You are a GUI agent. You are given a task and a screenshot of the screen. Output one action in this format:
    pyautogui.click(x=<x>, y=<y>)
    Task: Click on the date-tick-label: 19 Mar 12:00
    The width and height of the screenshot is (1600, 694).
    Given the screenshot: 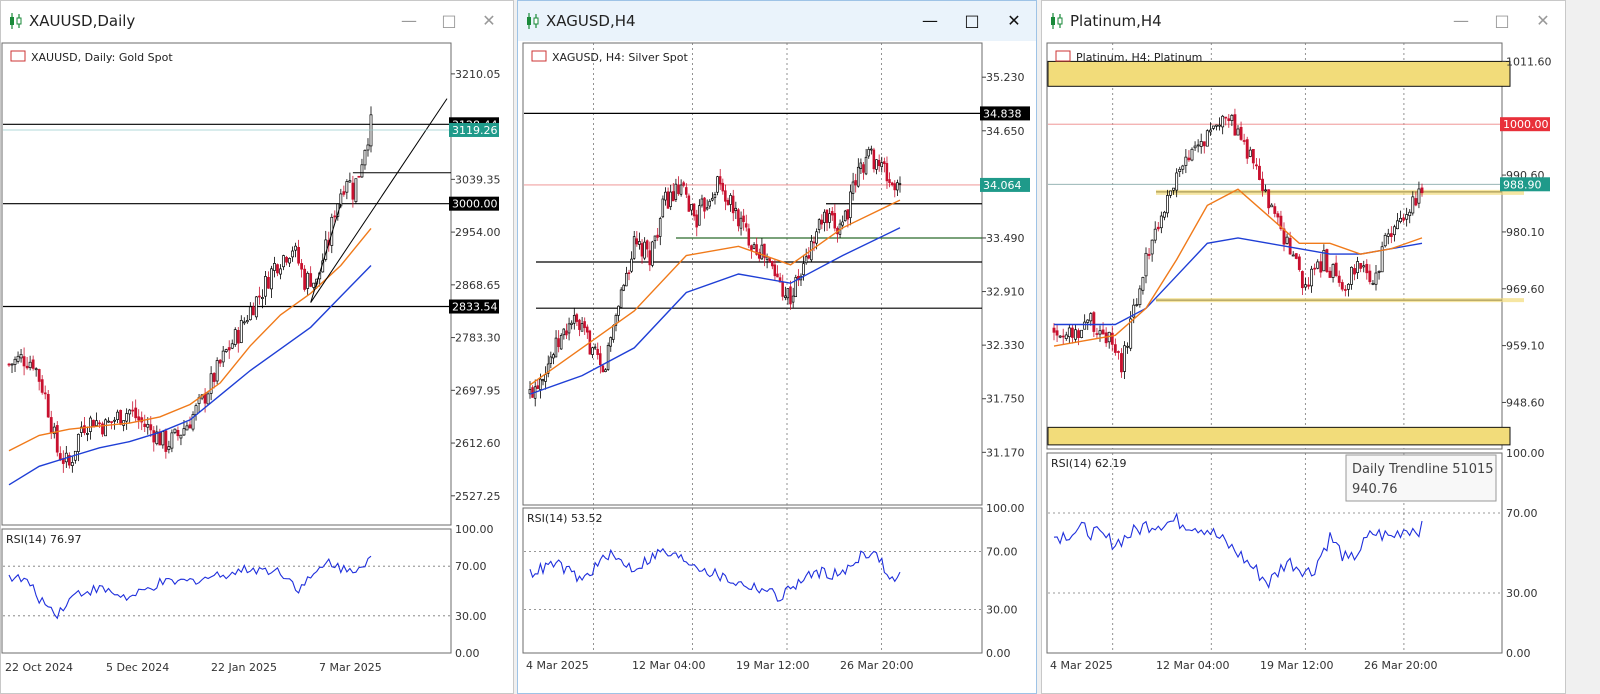 What is the action you would take?
    pyautogui.click(x=1296, y=665)
    